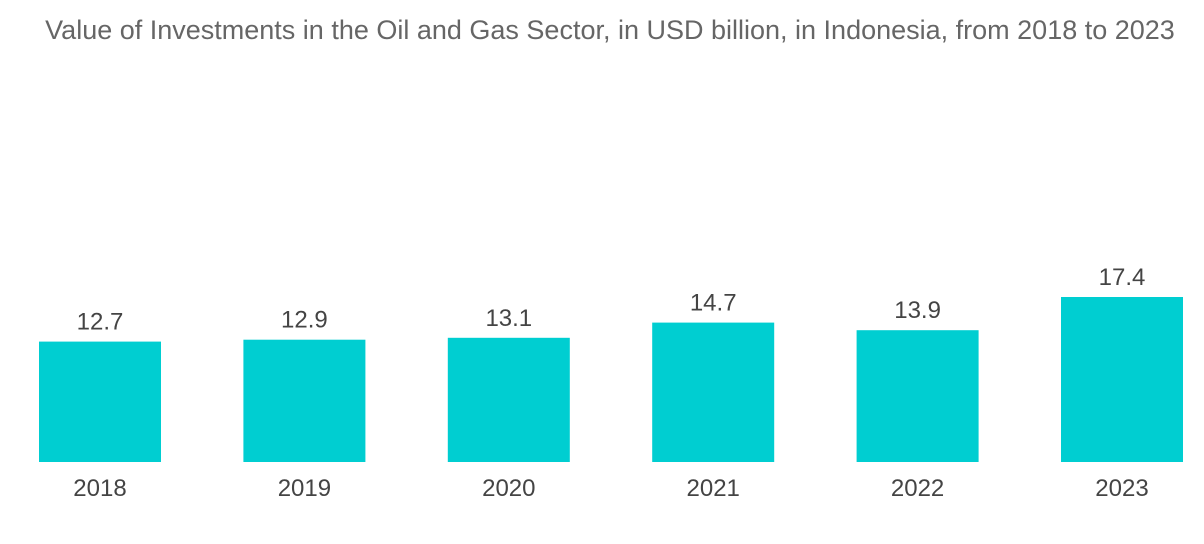 The height and width of the screenshot is (544, 1204). What do you see at coordinates (304, 320) in the screenshot?
I see `value-label-2019: 12.9` at bounding box center [304, 320].